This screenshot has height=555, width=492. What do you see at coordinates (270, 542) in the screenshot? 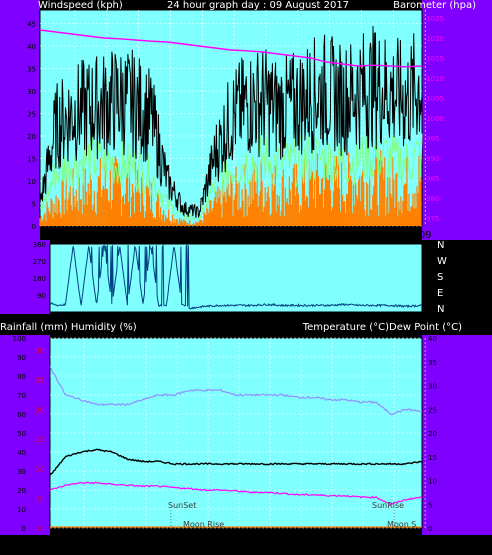
I see `temp-x-tick-label: 23` at bounding box center [270, 542].